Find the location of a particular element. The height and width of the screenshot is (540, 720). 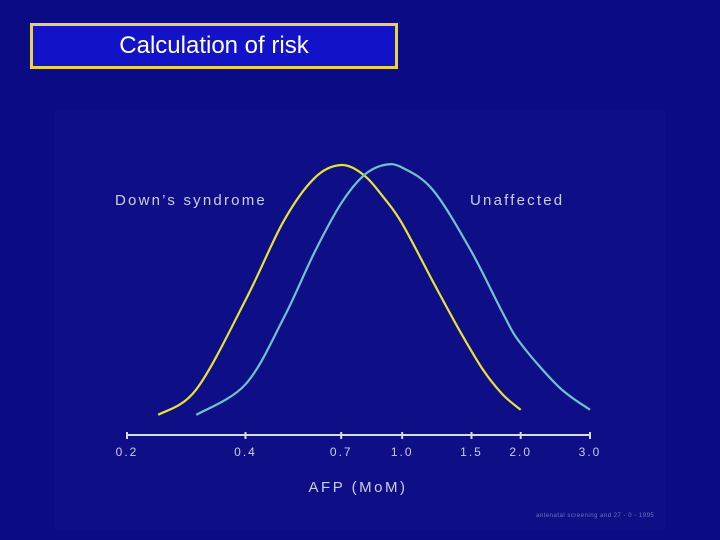

x-tick-label: 1.0 is located at coordinates (402, 452).